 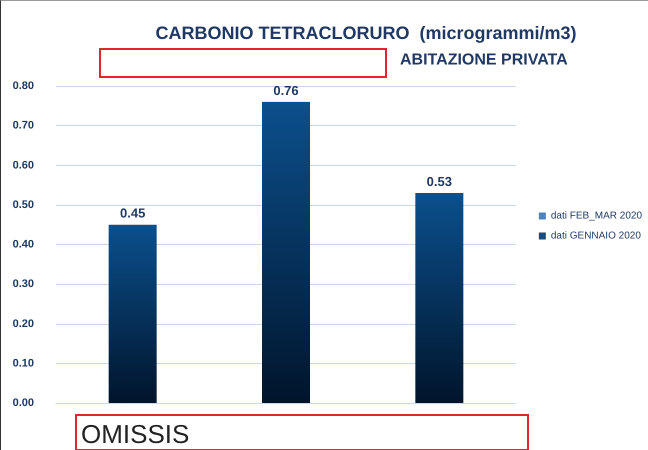 What do you see at coordinates (302, 432) in the screenshot?
I see `text: OMISSIS` at bounding box center [302, 432].